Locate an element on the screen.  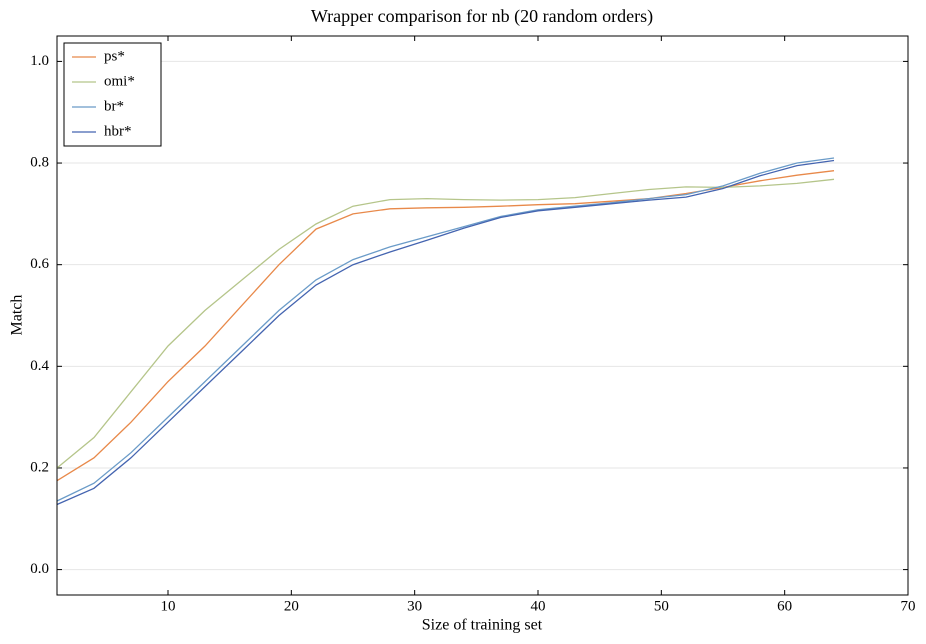
legend: ps* omi* br* hbr* is located at coordinates (112, 94).